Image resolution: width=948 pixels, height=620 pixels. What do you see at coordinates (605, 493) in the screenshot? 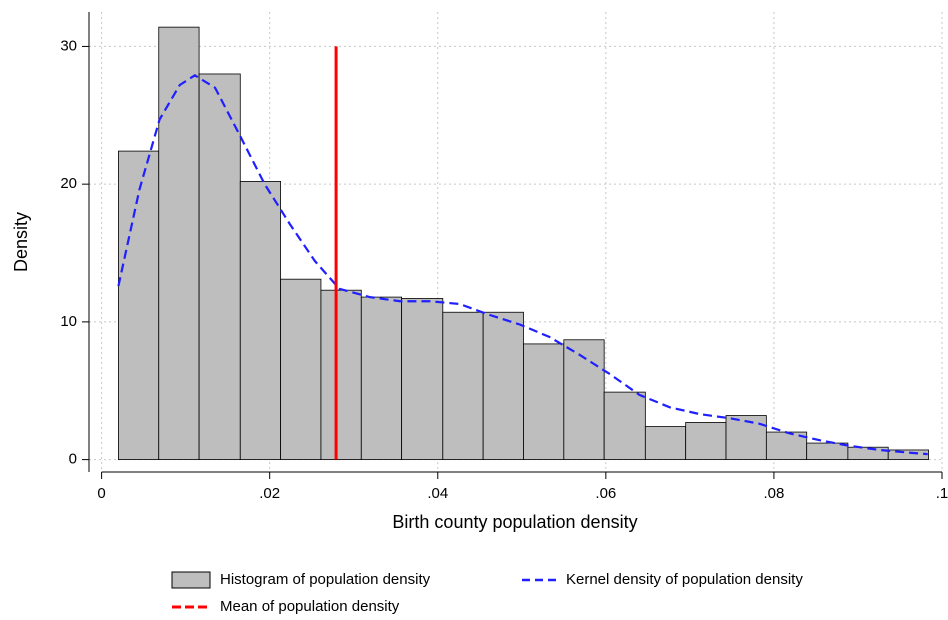
I see `x-tick-label: .06` at bounding box center [605, 493].